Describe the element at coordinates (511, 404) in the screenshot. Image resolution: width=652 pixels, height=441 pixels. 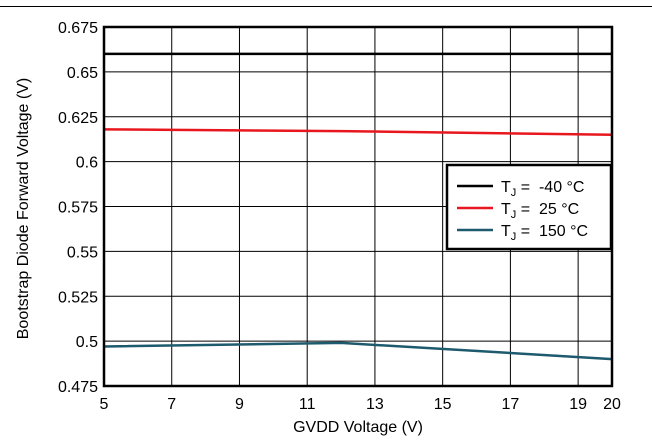
I see `x-tick-label: 17` at that location.